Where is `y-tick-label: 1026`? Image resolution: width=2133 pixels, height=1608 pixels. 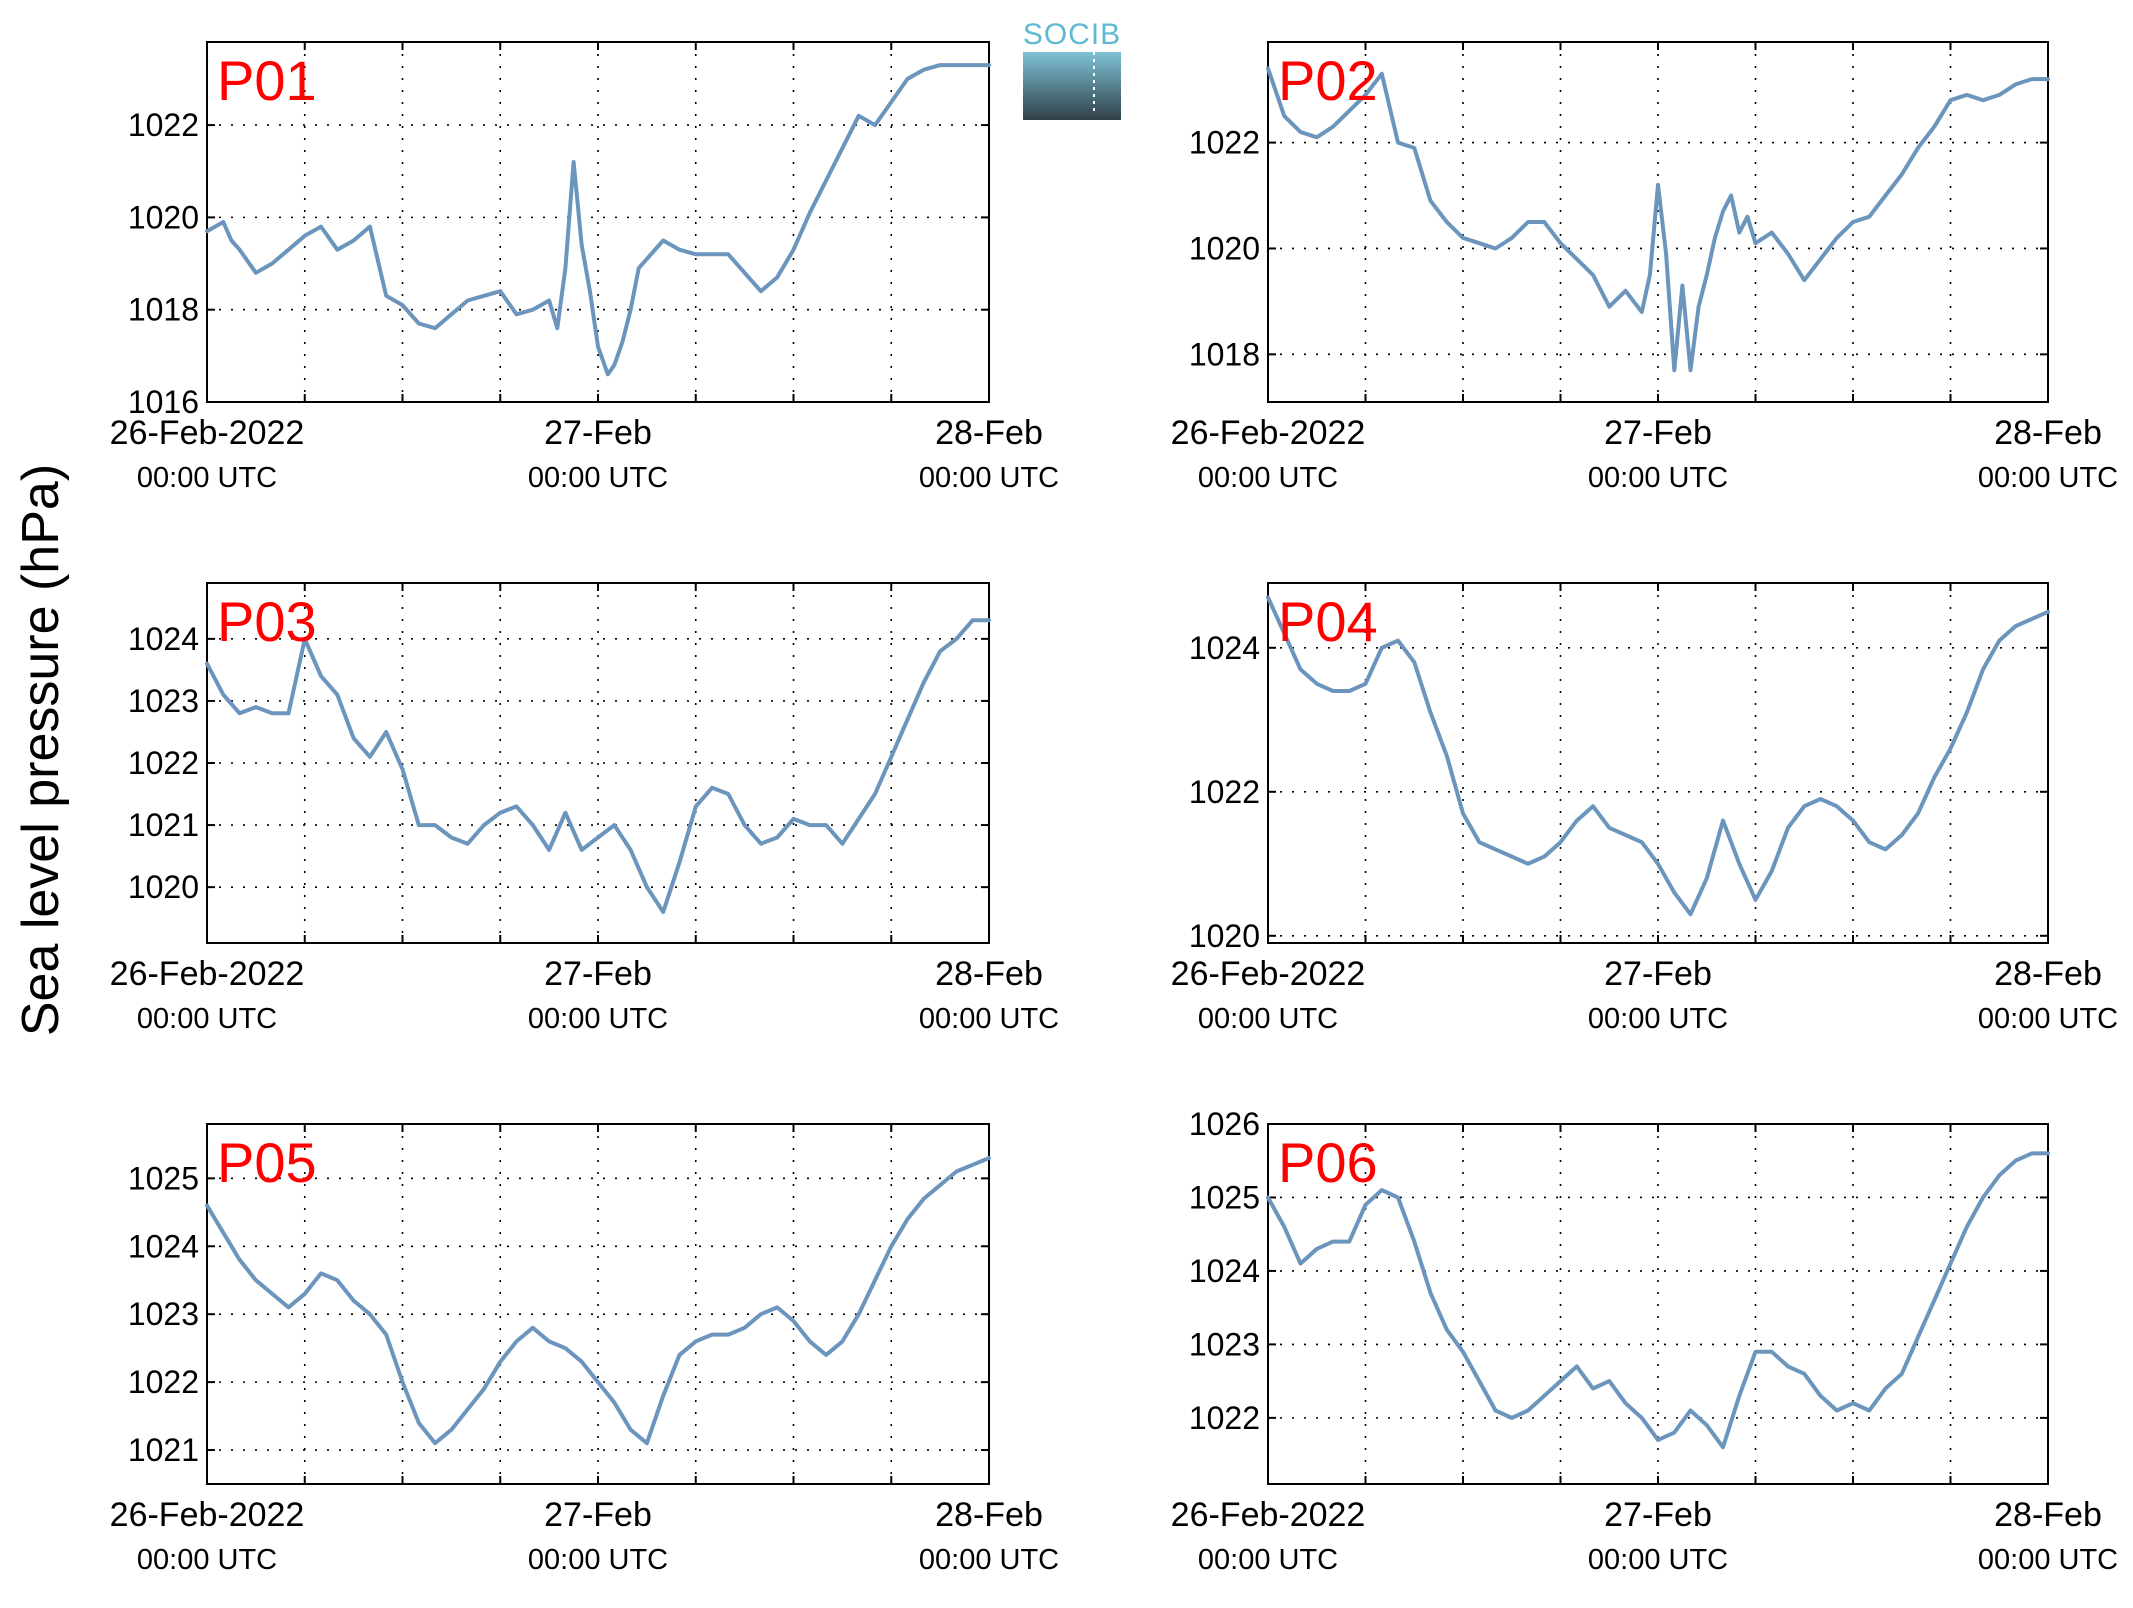
y-tick-label: 1026 is located at coordinates (1224, 1124).